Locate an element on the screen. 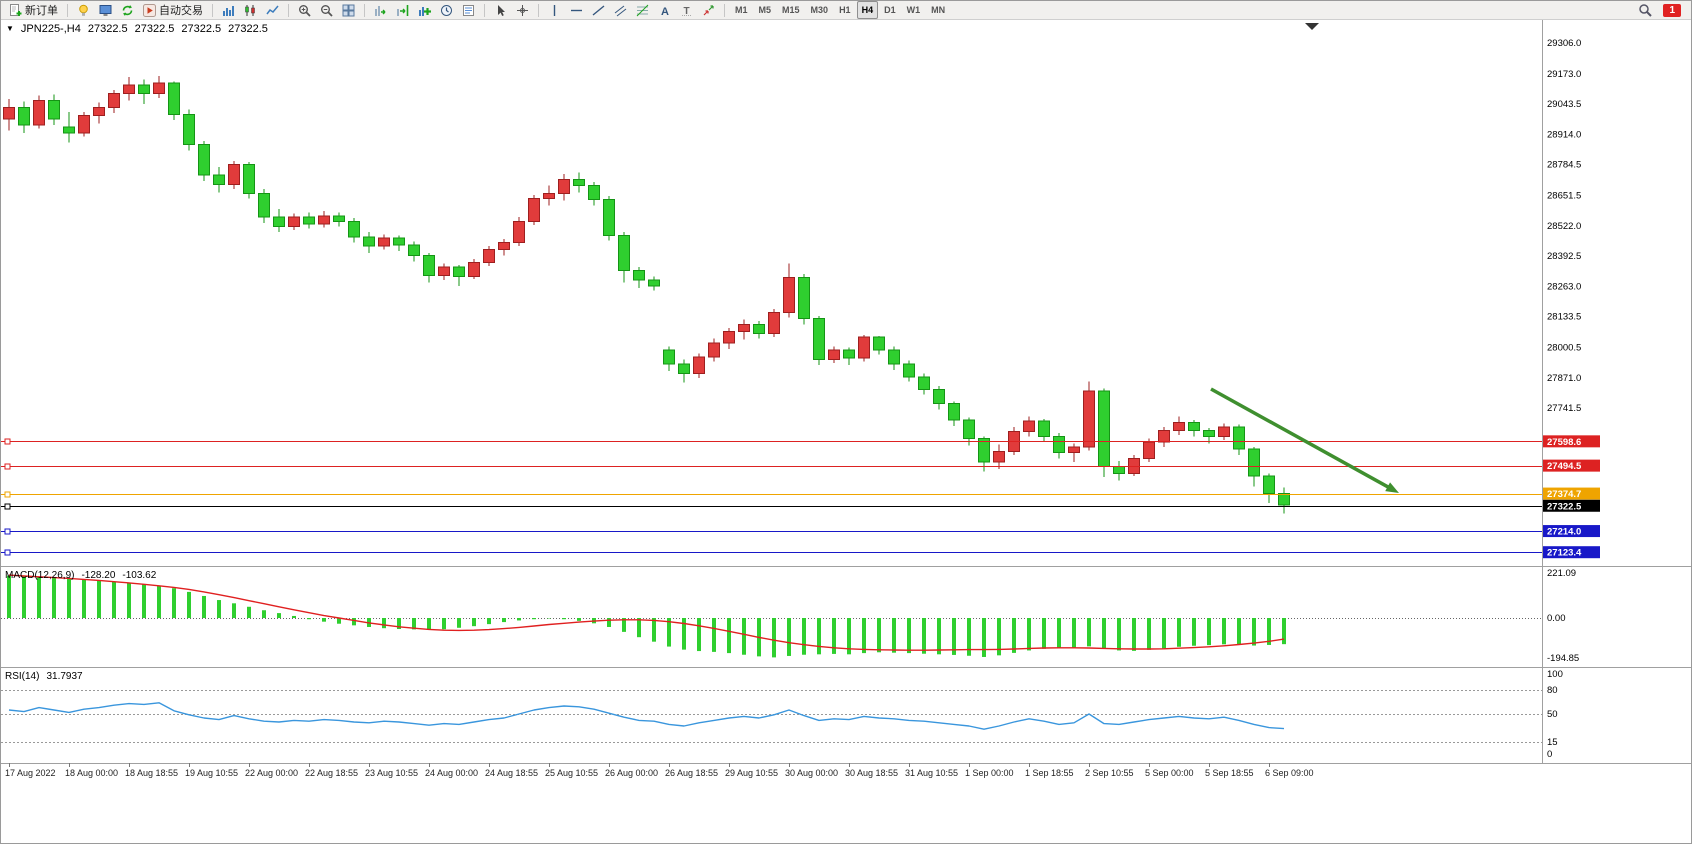  indicators-icon is located at coordinates (424, 10).